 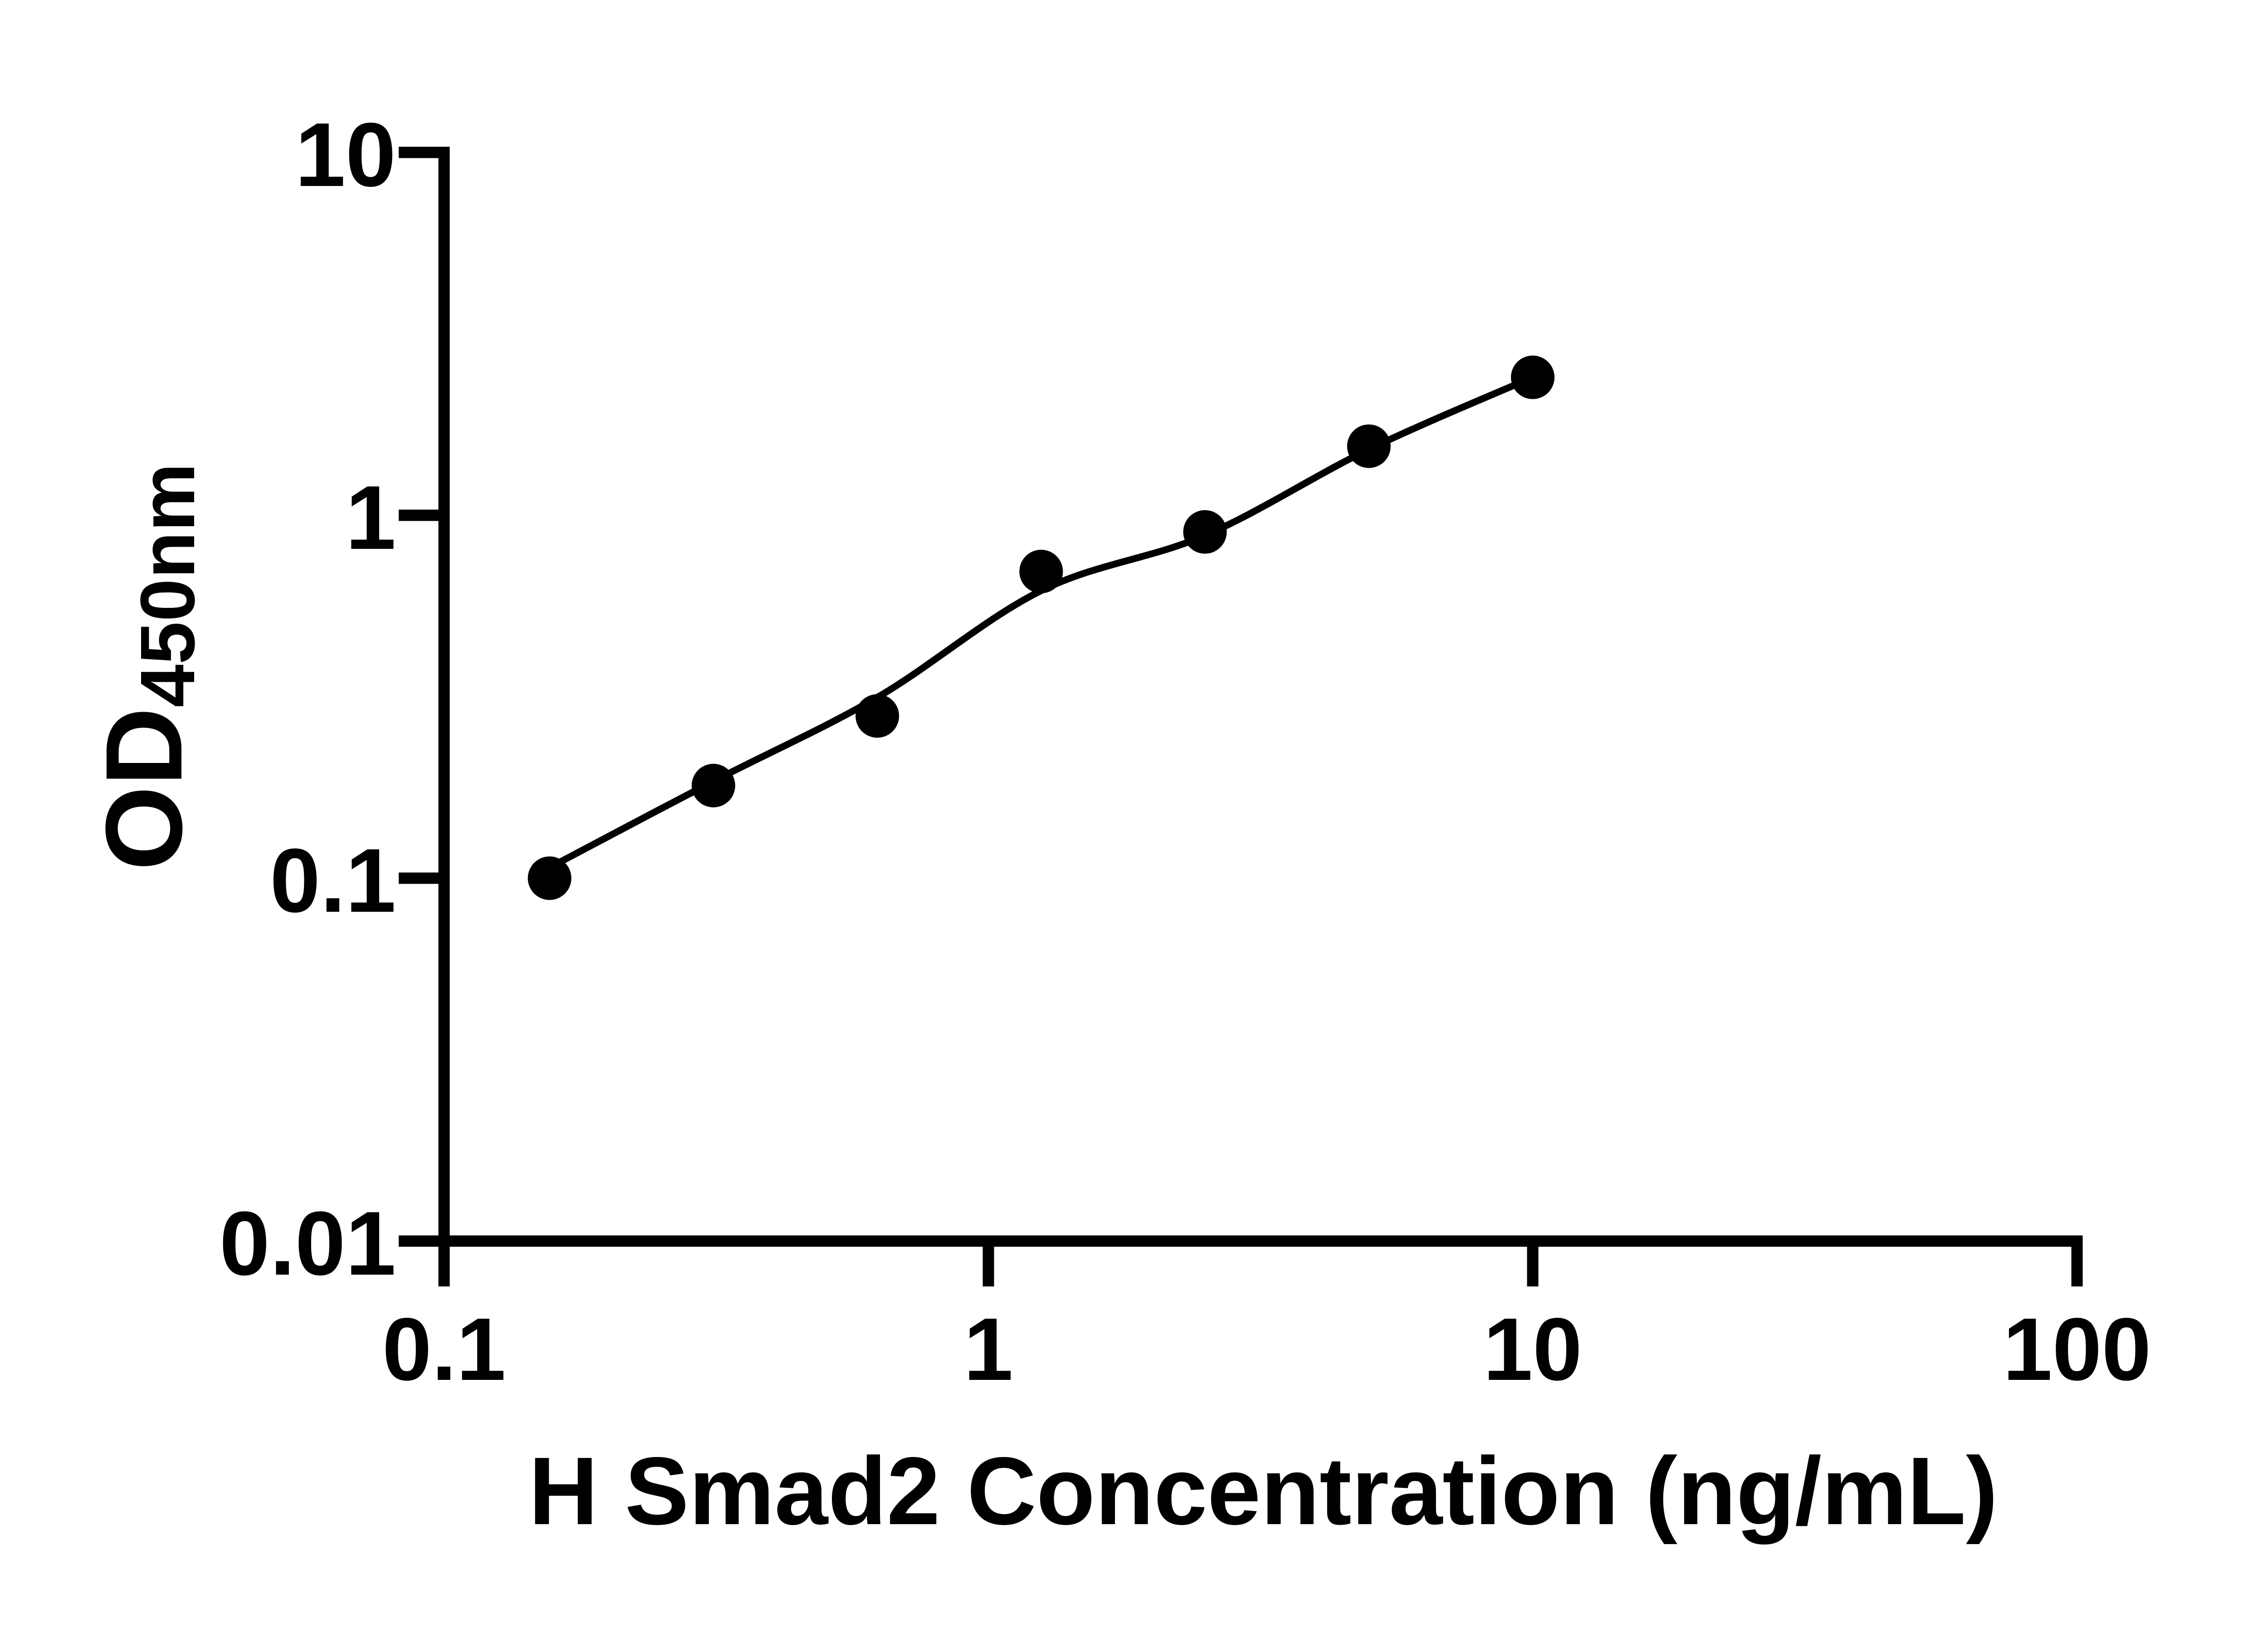 I want to click on y-tick-label: 10, so click(x=346, y=154).